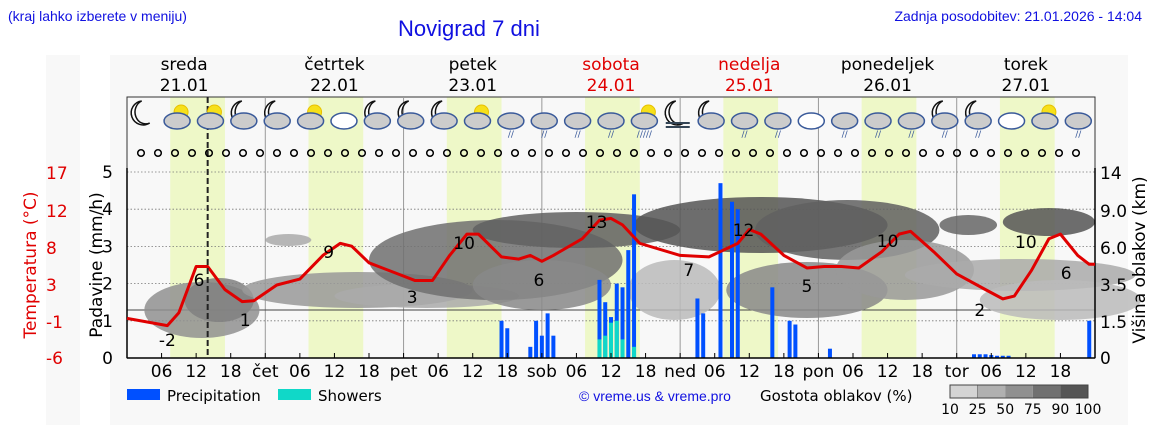 This screenshot has width=1152, height=443. What do you see at coordinates (945, 120) in the screenshot?
I see `moon-cloud-rain-icon: //` at bounding box center [945, 120].